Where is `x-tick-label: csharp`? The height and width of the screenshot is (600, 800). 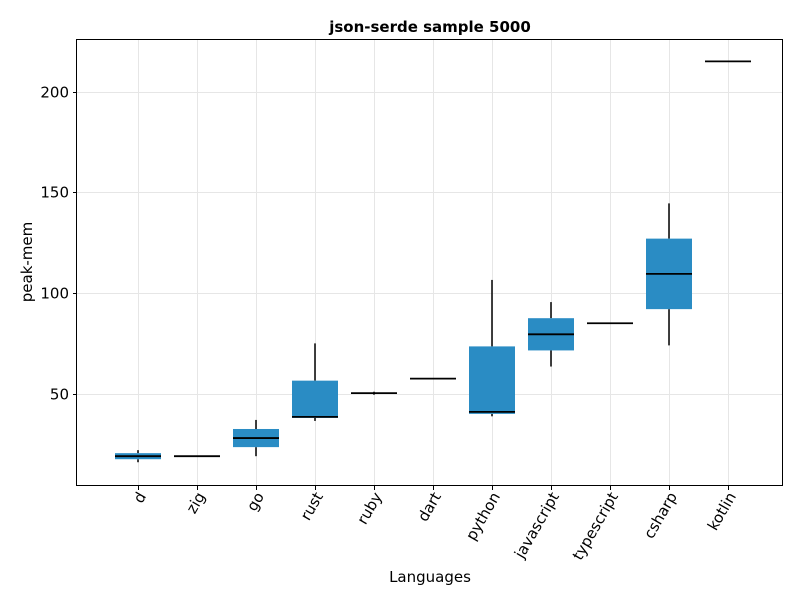
x-tick-label: csharp is located at coordinates (660, 515).